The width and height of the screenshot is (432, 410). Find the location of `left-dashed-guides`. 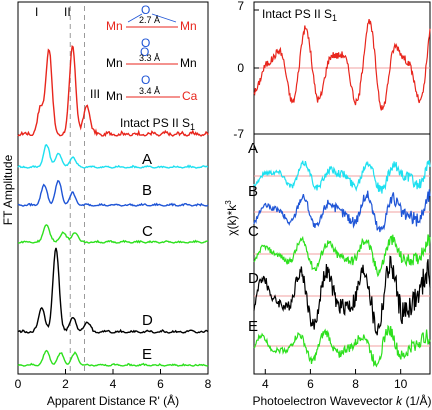

left-dashed-guides is located at coordinates (77, 190).